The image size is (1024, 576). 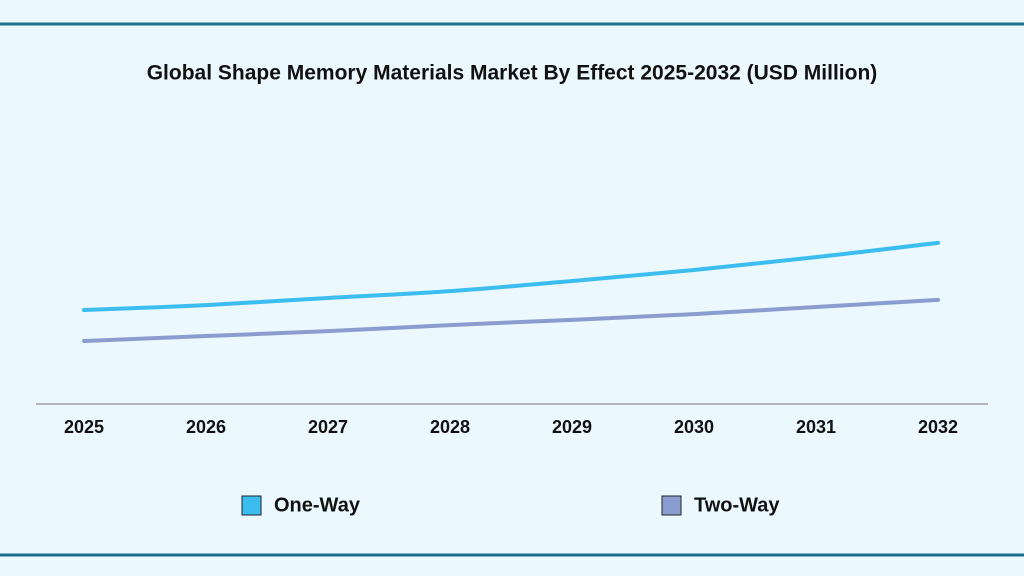 I want to click on x-tick-label: 2027, so click(x=328, y=427).